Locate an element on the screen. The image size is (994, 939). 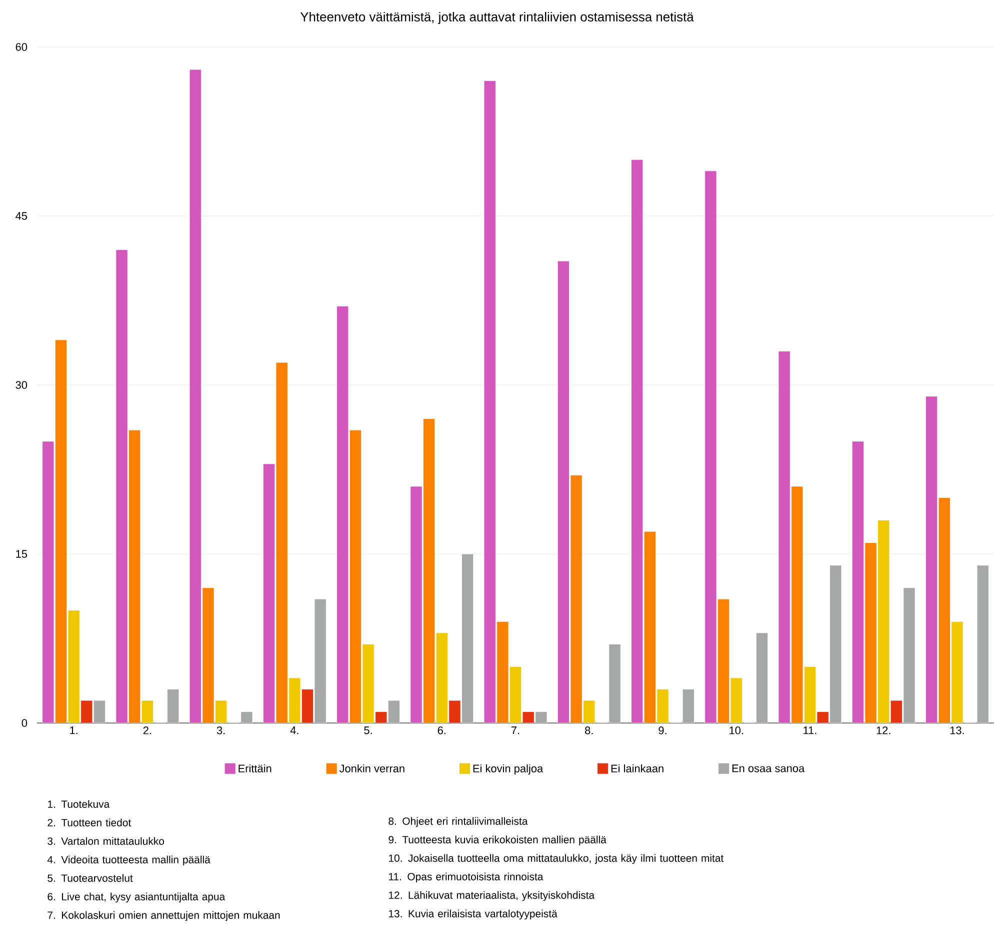
y-tick-label: 15 is located at coordinates (22, 554).